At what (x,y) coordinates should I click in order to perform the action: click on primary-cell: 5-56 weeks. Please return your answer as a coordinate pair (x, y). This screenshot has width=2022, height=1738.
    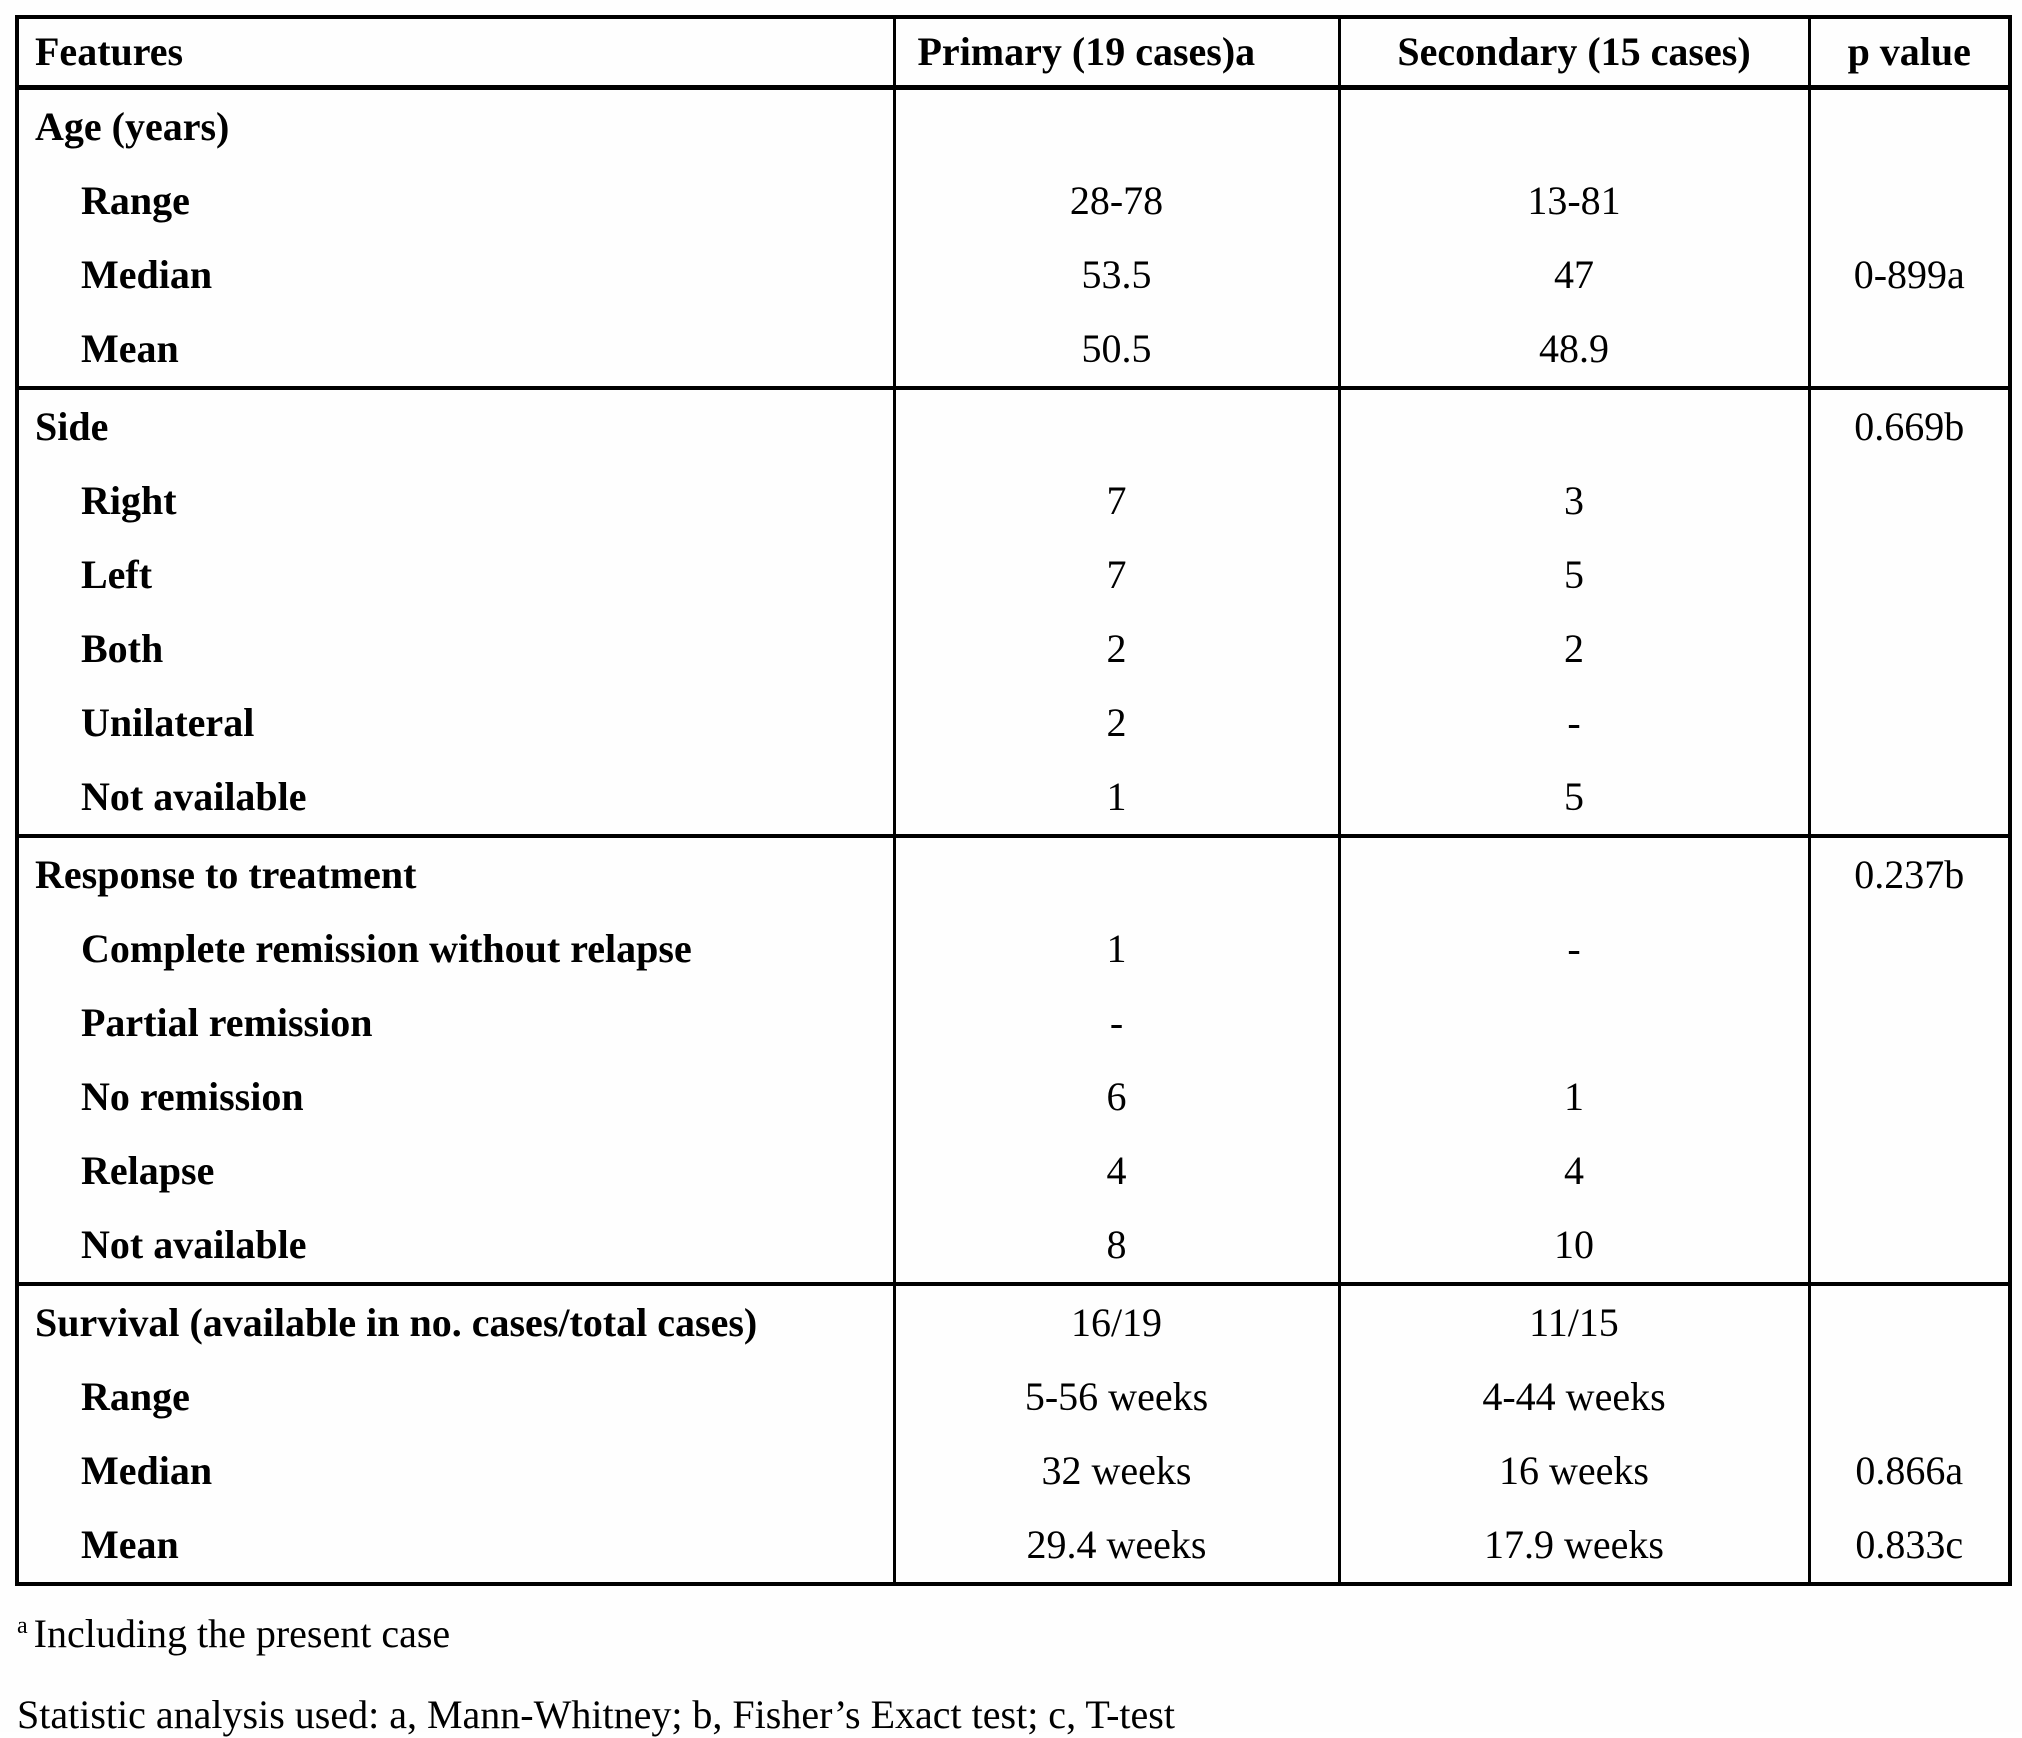
    Looking at the image, I should click on (1115, 1397).